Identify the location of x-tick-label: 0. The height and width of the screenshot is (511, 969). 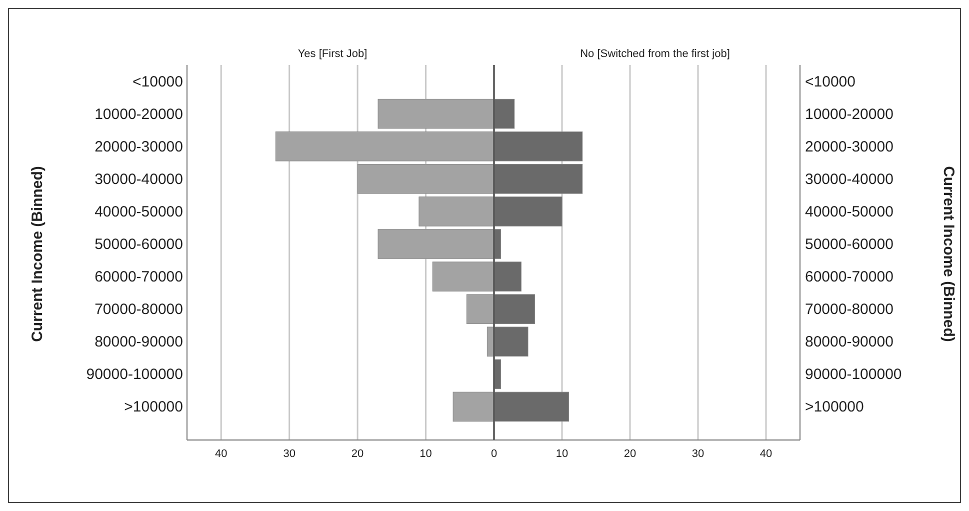
(494, 454).